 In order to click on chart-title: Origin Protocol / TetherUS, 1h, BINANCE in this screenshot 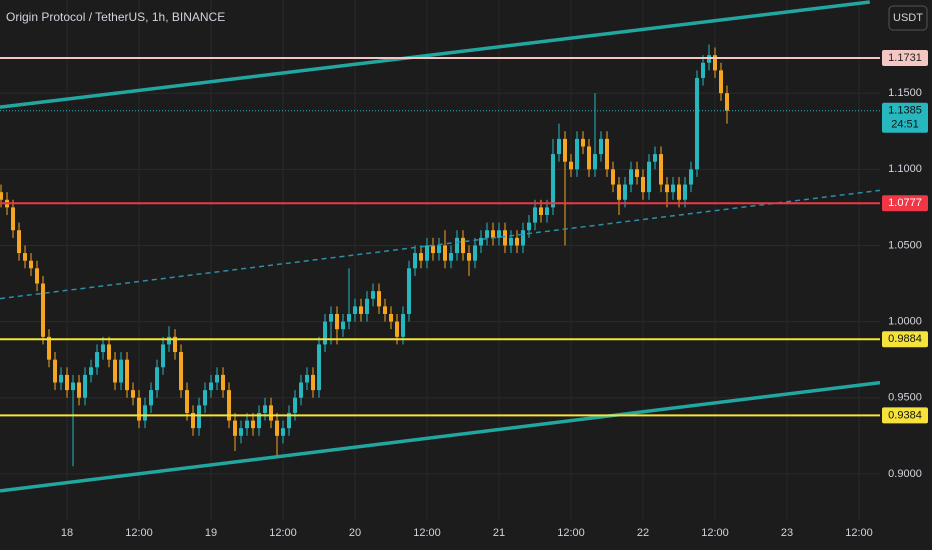, I will do `click(115, 17)`.